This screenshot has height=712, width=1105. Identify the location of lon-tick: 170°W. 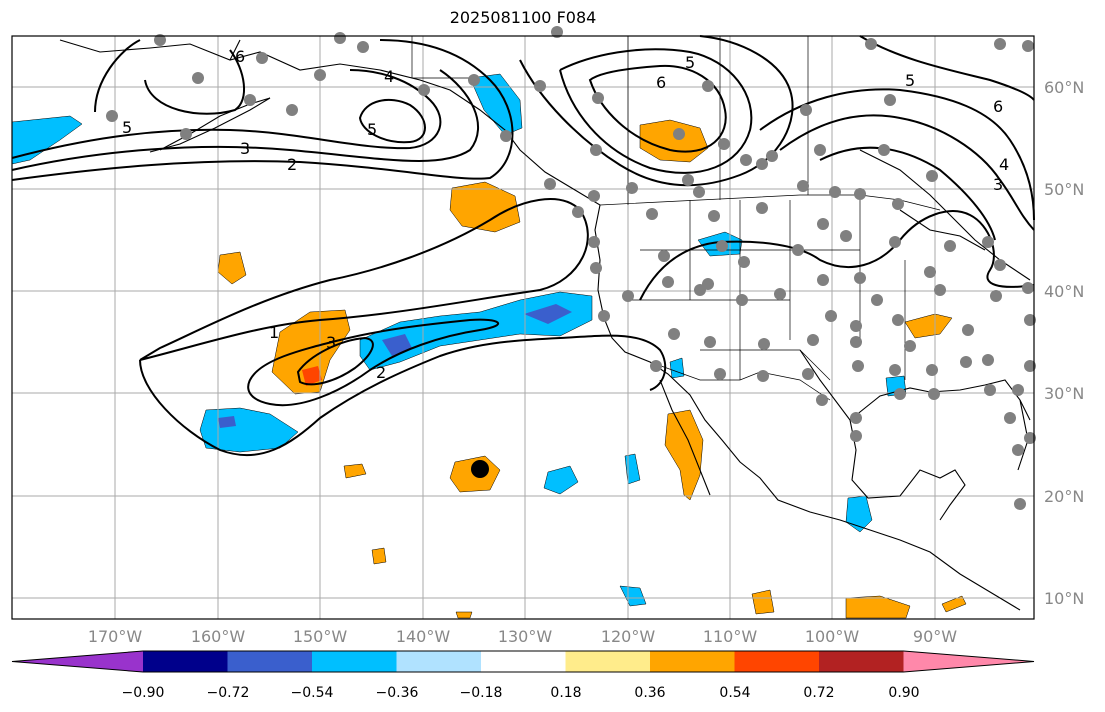
(115, 636).